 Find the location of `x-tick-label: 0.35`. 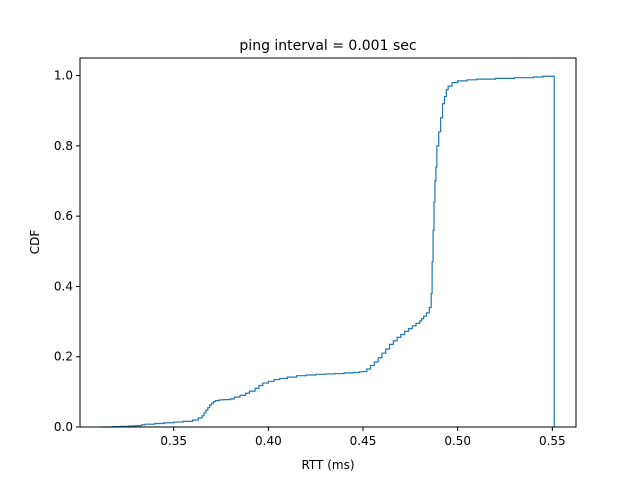

x-tick-label: 0.35 is located at coordinates (173, 441).